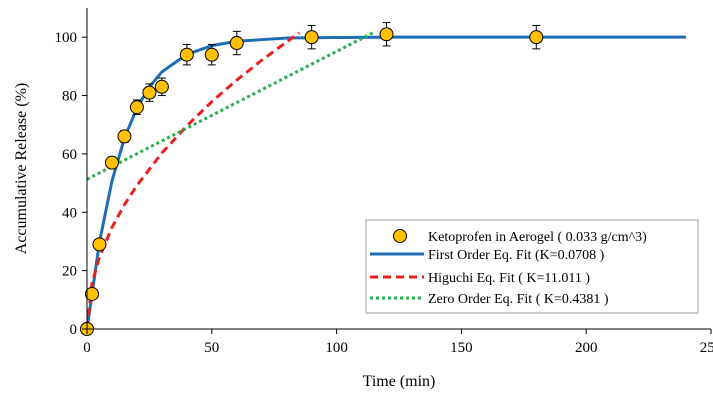 The width and height of the screenshot is (713, 394). I want to click on legend-label: Higuchi Eq. Fit ( K=11.011 ), so click(509, 278).